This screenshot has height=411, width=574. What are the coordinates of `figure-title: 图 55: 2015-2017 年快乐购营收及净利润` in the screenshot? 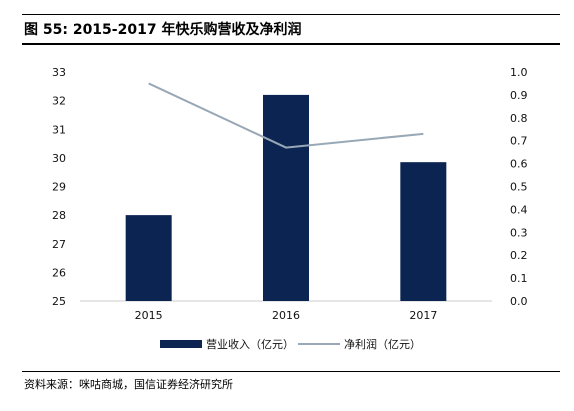 It's located at (163, 30).